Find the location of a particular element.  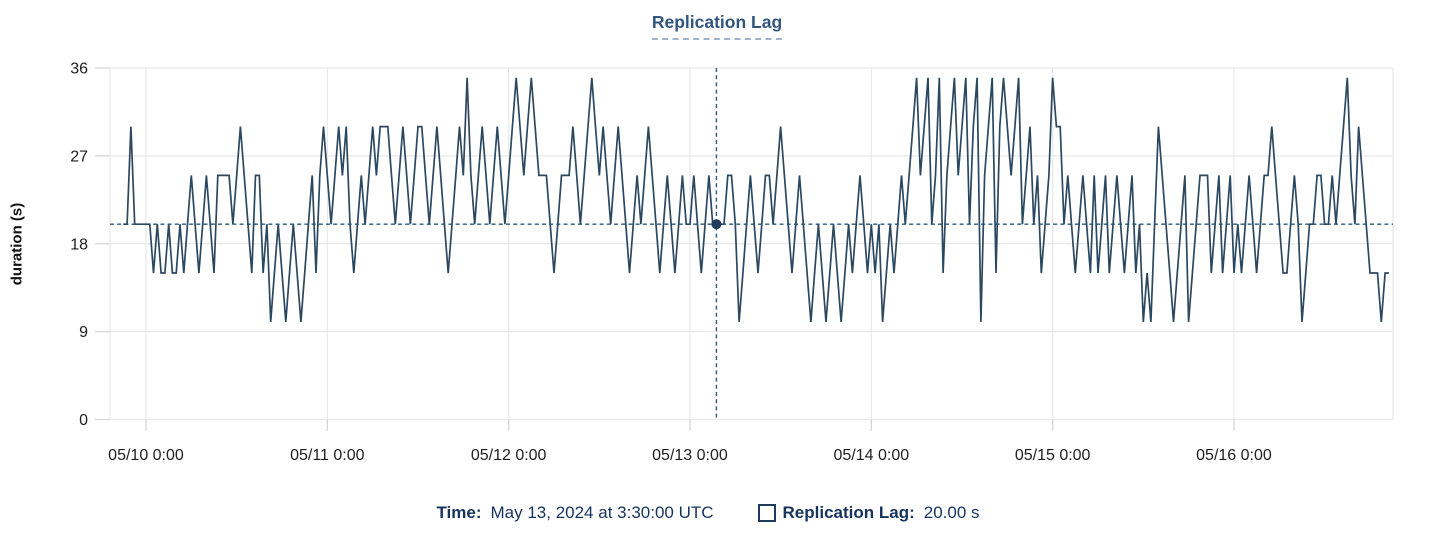

x-tick-label: 05/11 0:00 is located at coordinates (327, 455).